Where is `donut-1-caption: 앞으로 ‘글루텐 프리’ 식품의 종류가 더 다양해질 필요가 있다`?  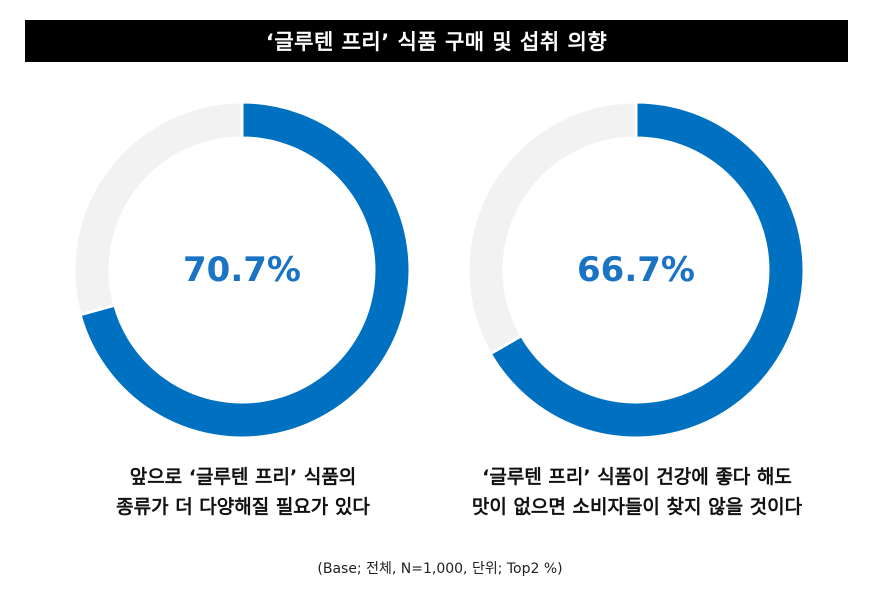 donut-1-caption: 앞으로 ‘글루텐 프리’ 식품의 종류가 더 다양해질 필요가 있다 is located at coordinates (243, 492).